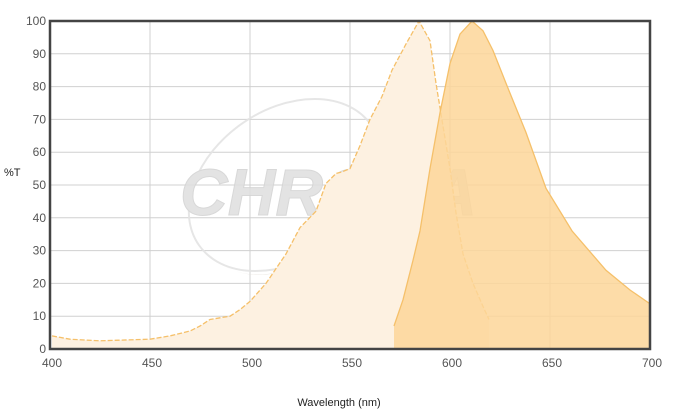  Describe the element at coordinates (152, 363) in the screenshot. I see `x-tick-label: 450` at that location.